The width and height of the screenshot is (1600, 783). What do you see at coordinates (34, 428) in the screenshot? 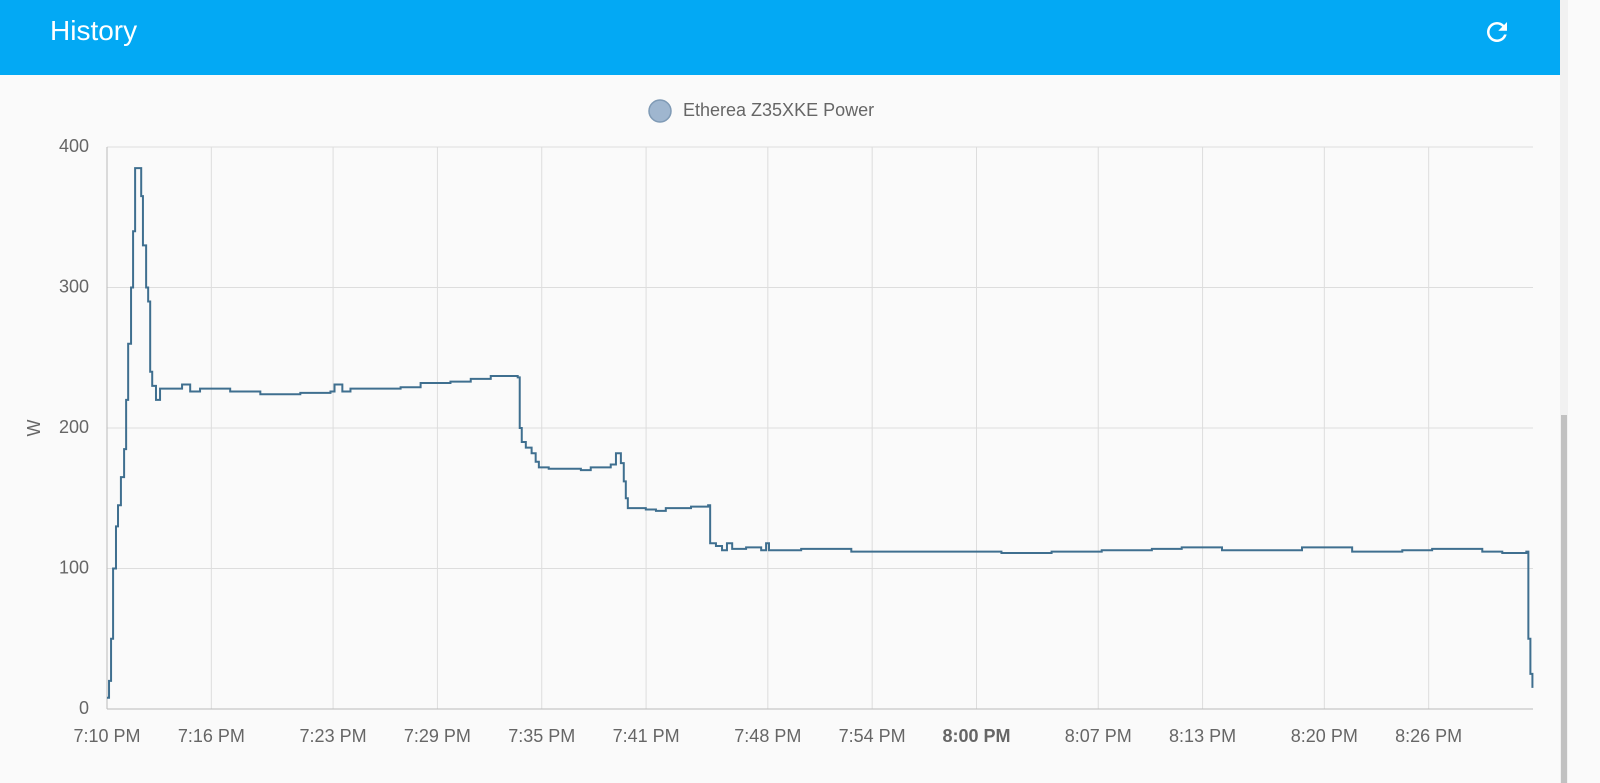
I see `y-axis-label: W` at bounding box center [34, 428].